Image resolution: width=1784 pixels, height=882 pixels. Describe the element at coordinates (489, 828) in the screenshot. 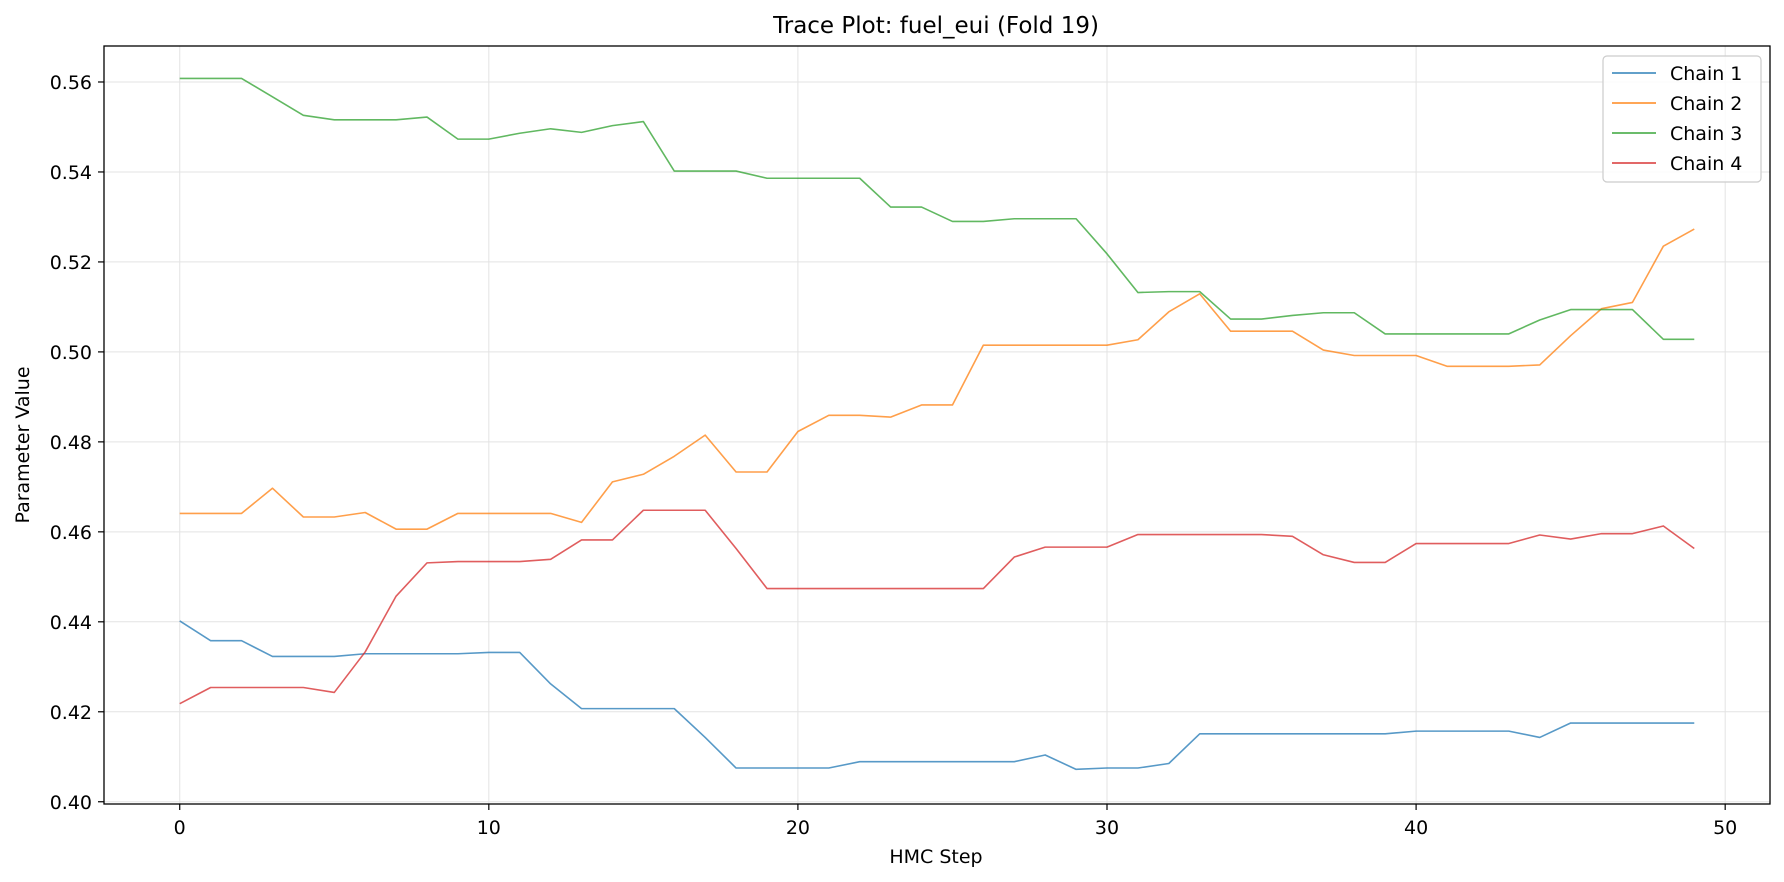

I see `x-tick-label: 10` at that location.